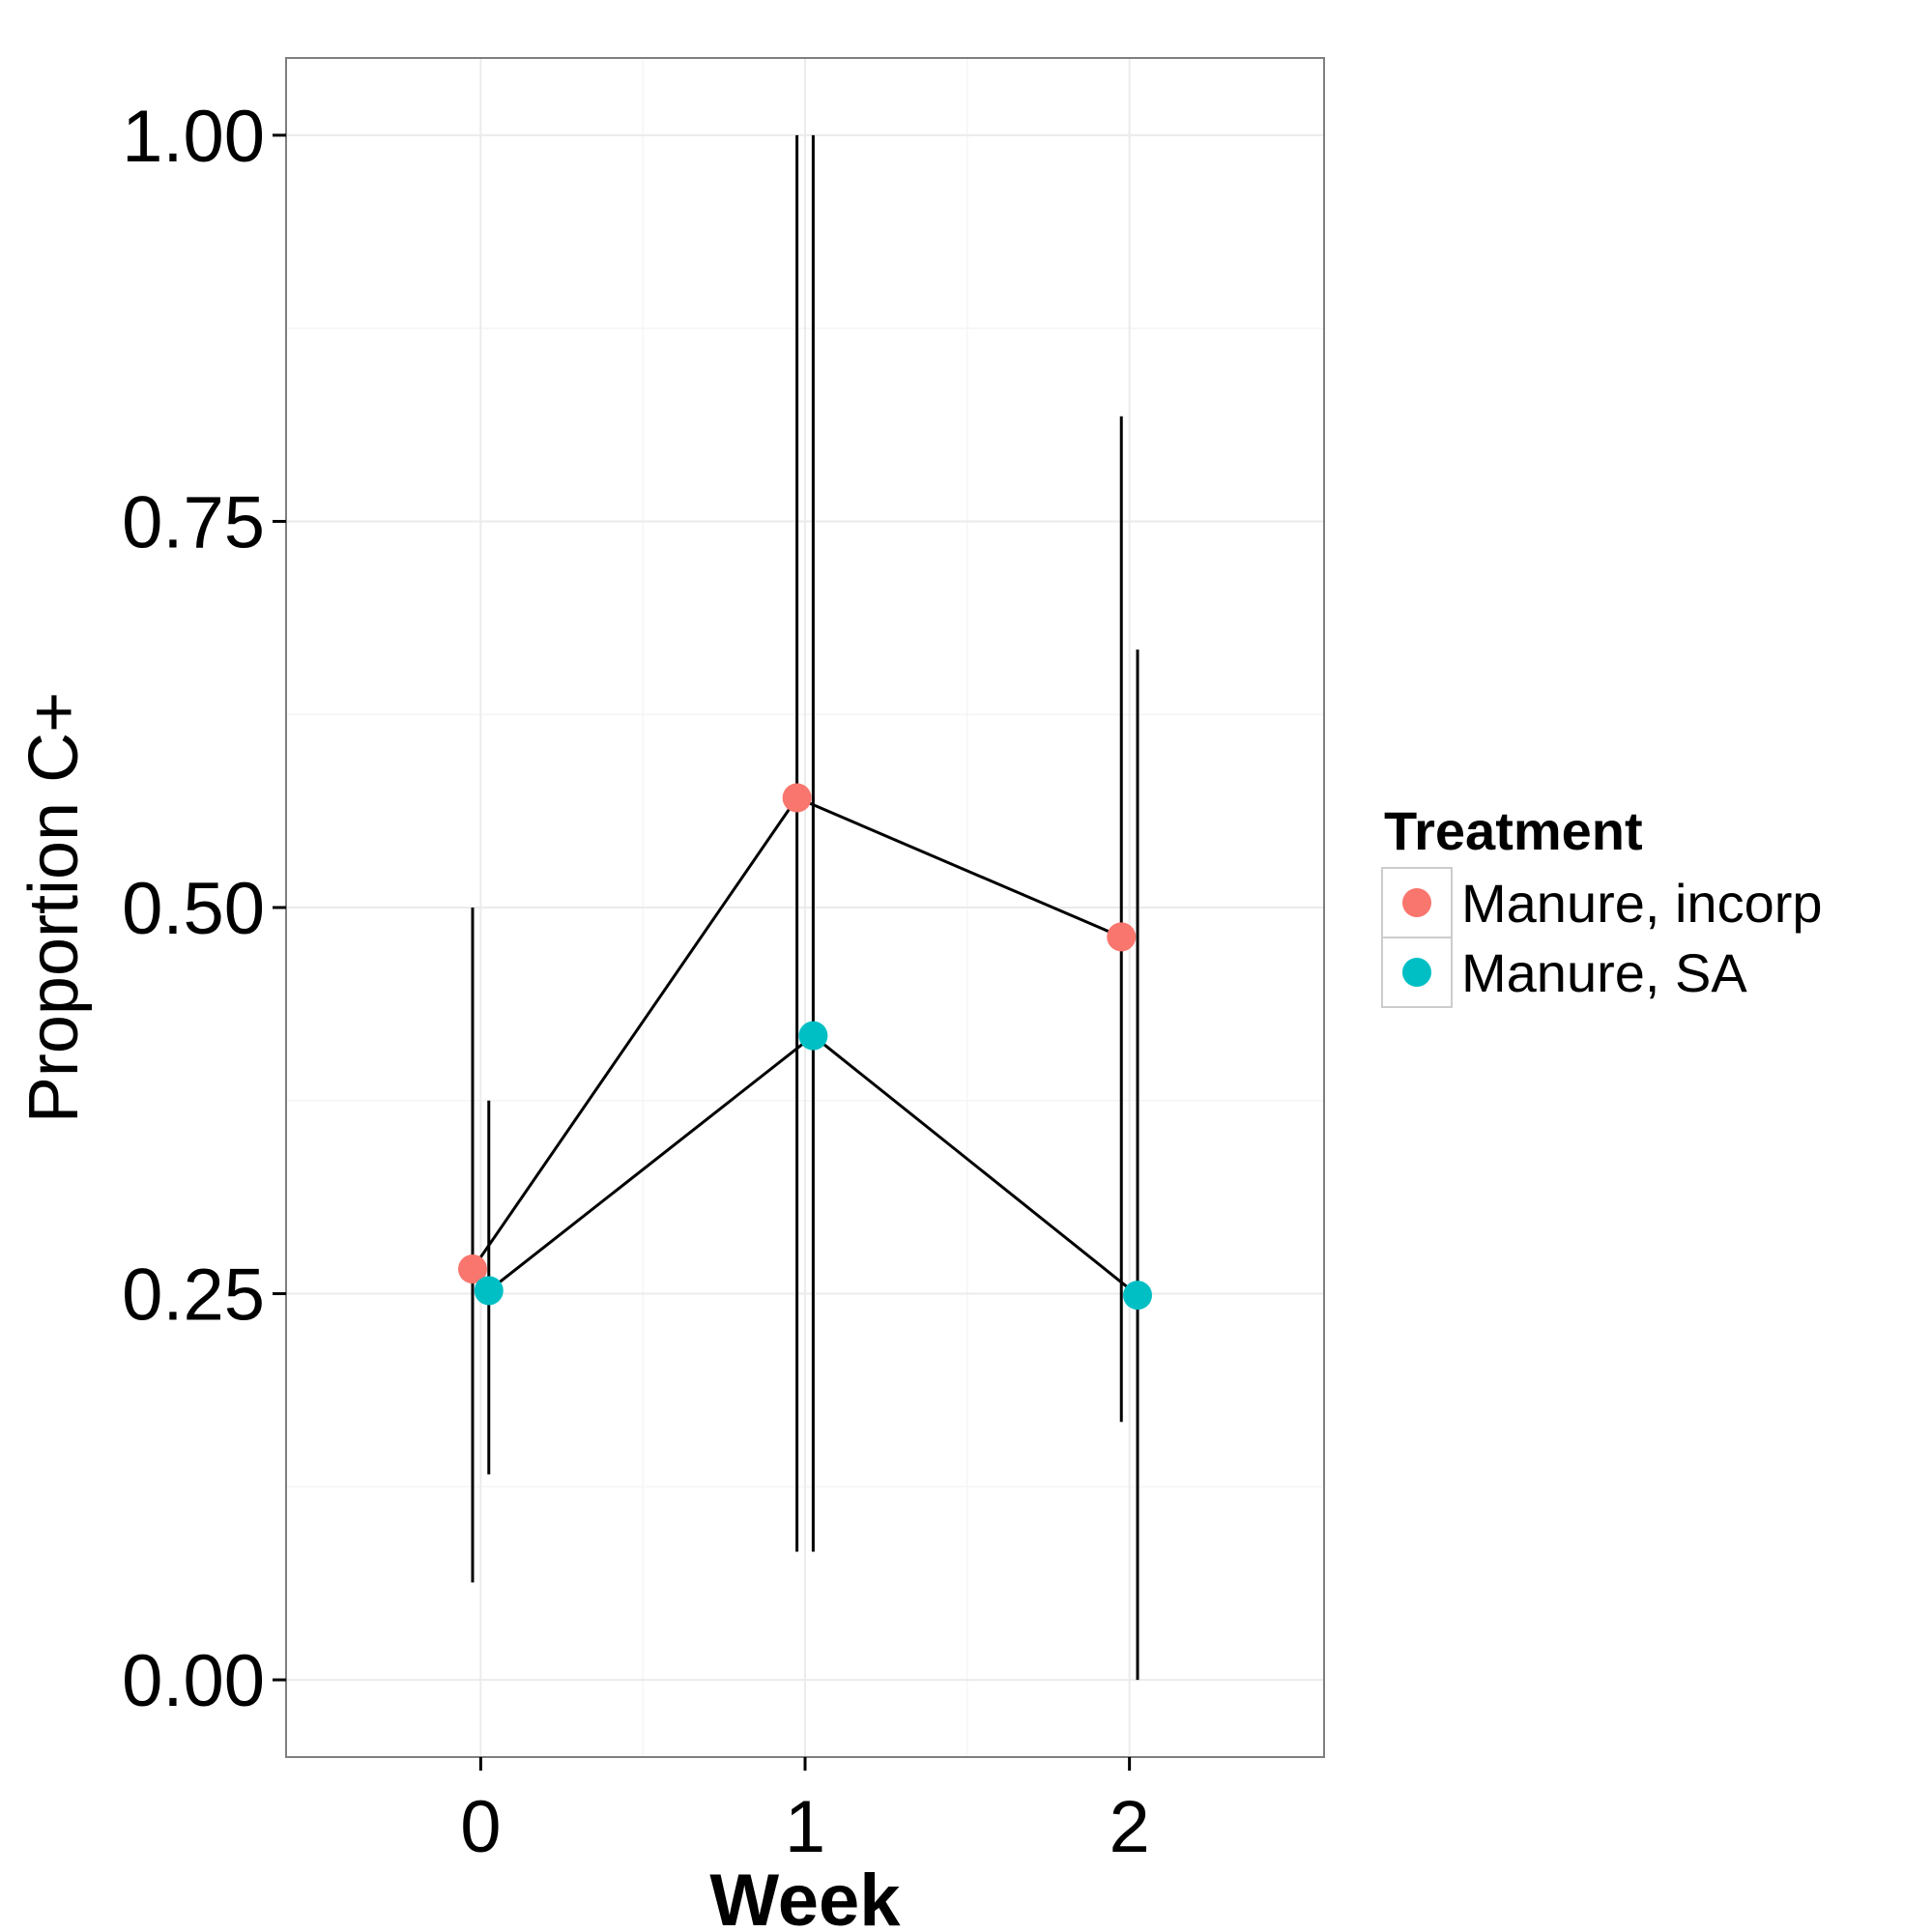 This screenshot has height=1932, width=1932. What do you see at coordinates (1129, 1827) in the screenshot?
I see `x-tick-label: 2` at bounding box center [1129, 1827].